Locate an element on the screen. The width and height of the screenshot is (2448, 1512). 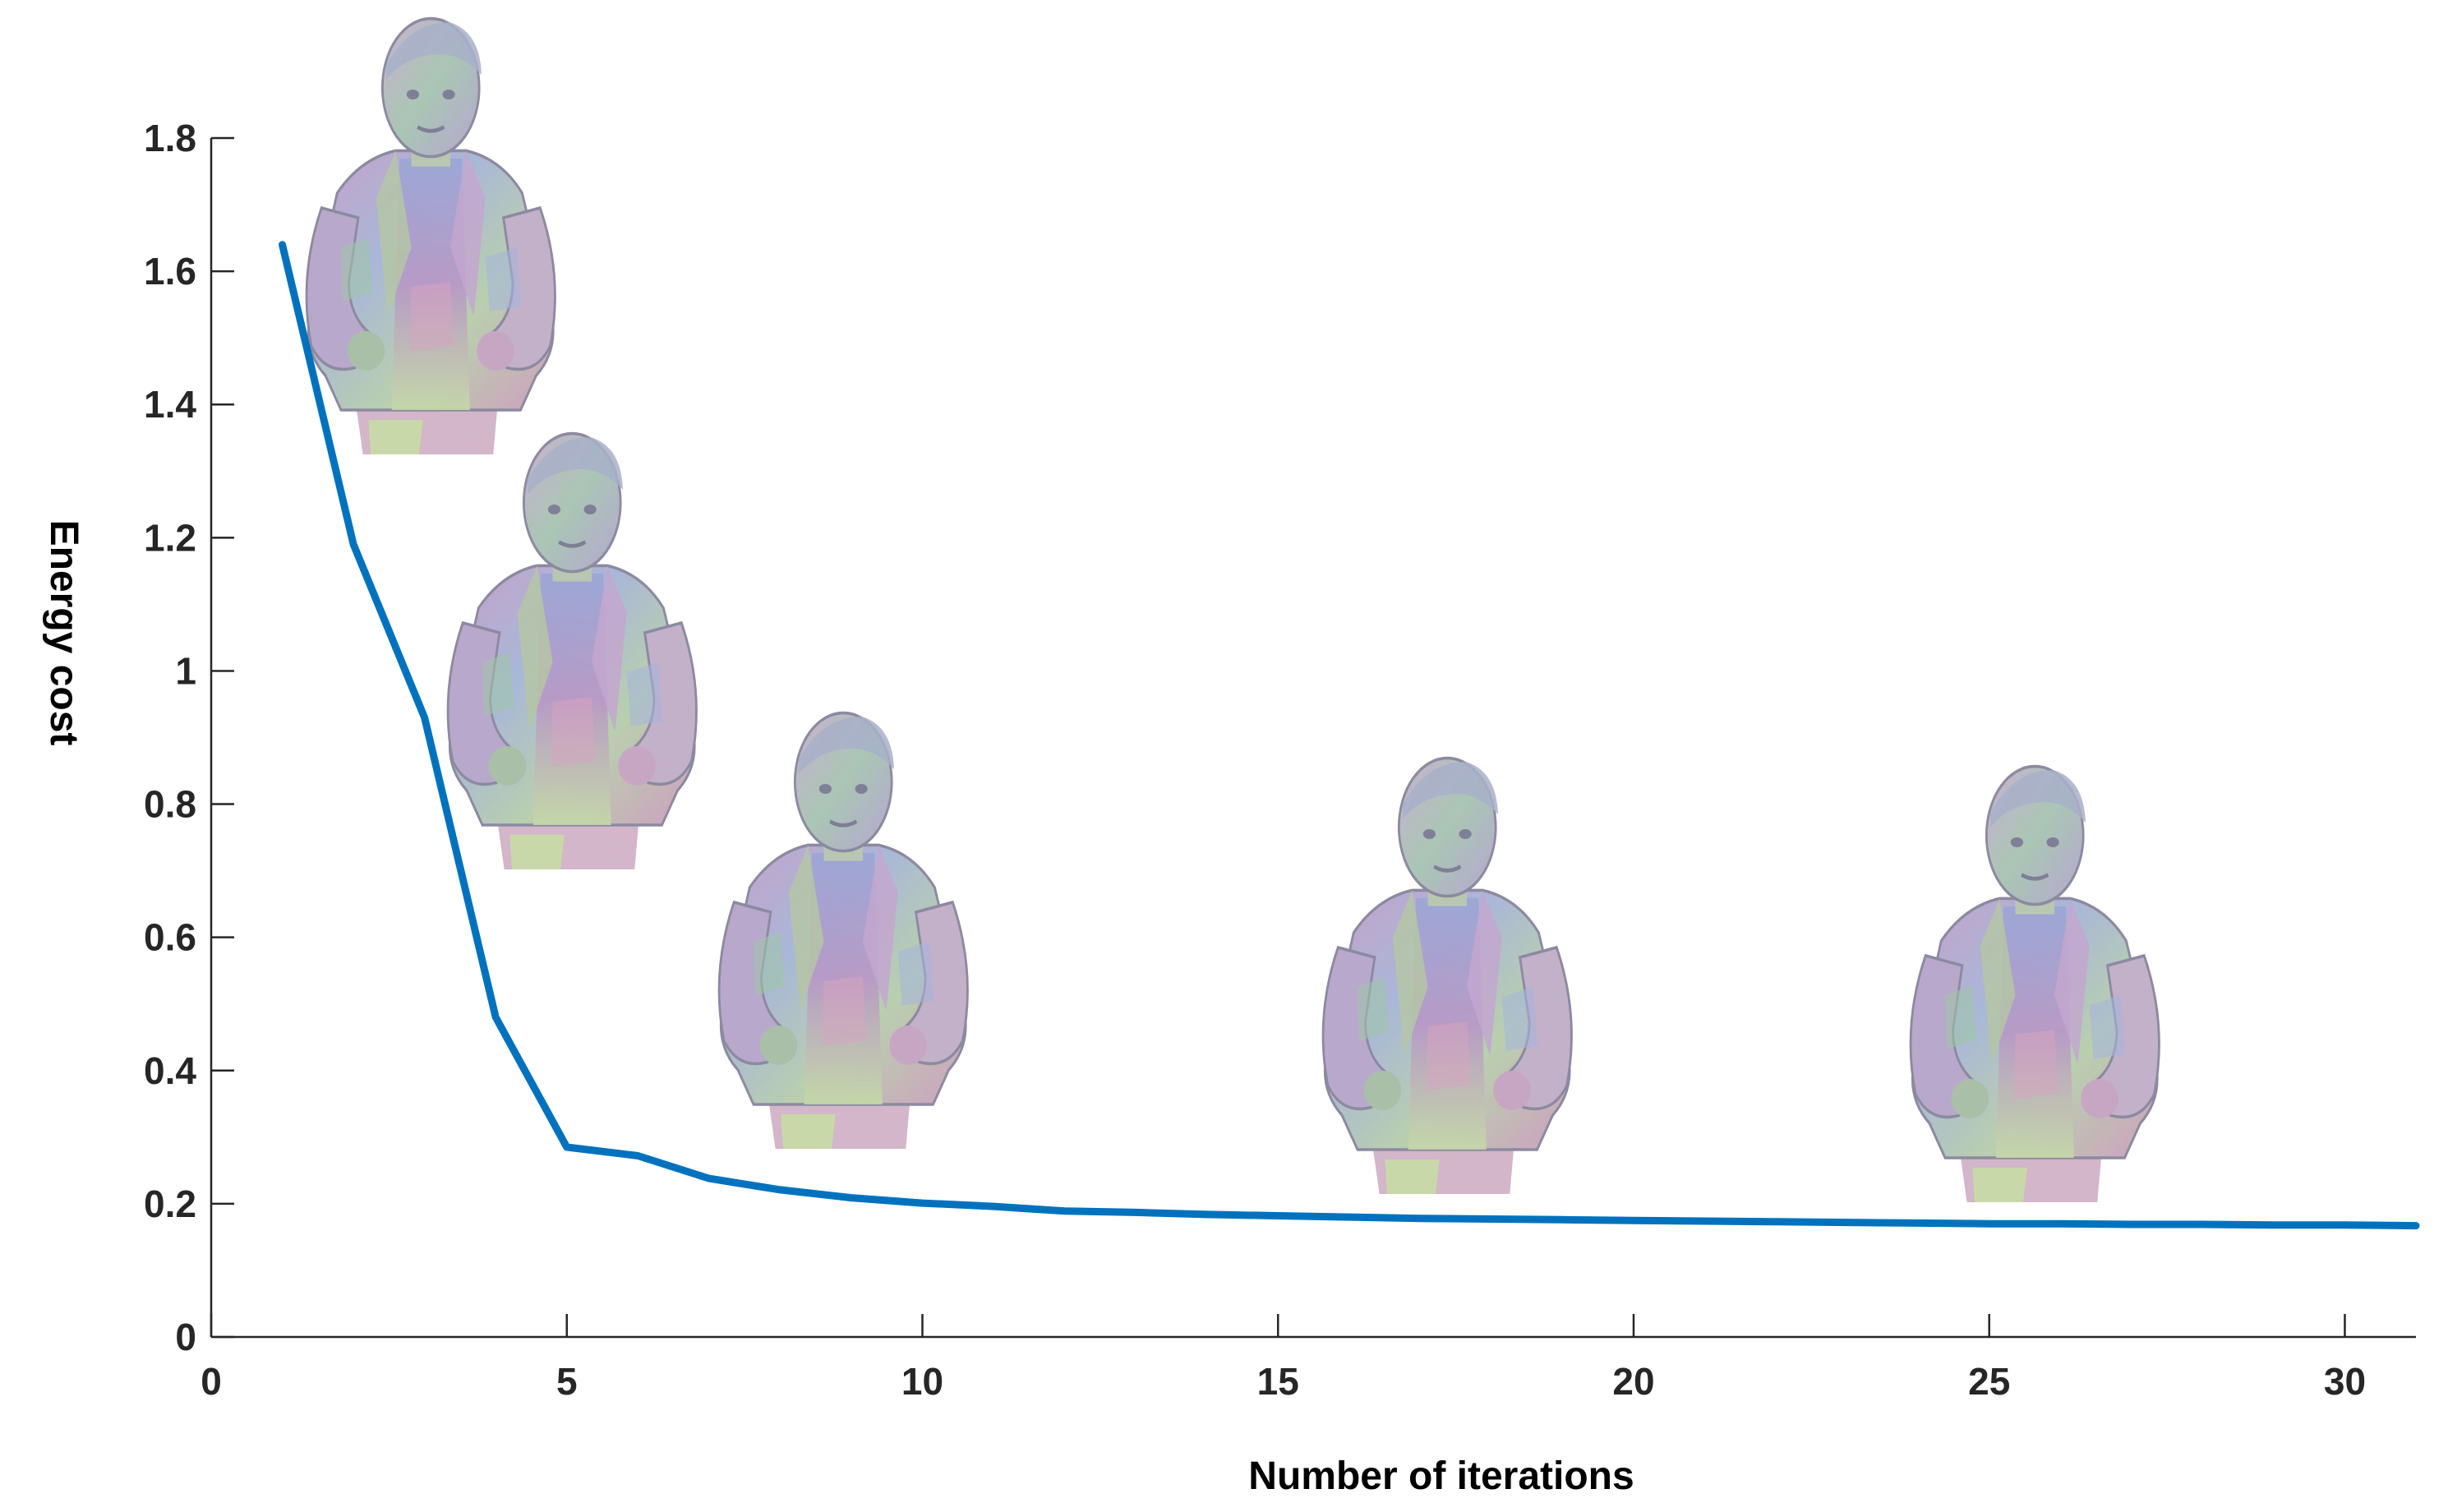
y-tick-label: 1.8 is located at coordinates (170, 138).